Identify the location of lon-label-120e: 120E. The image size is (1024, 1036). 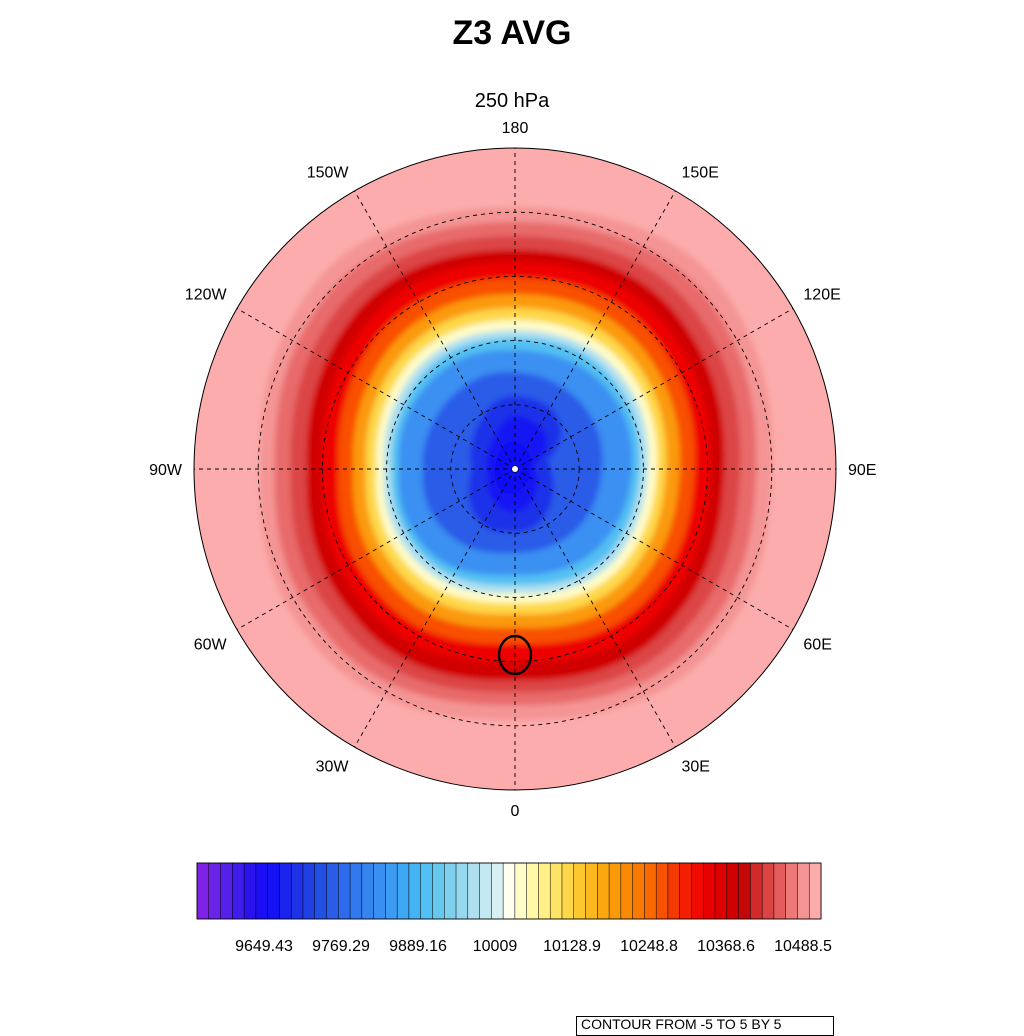
(821, 295).